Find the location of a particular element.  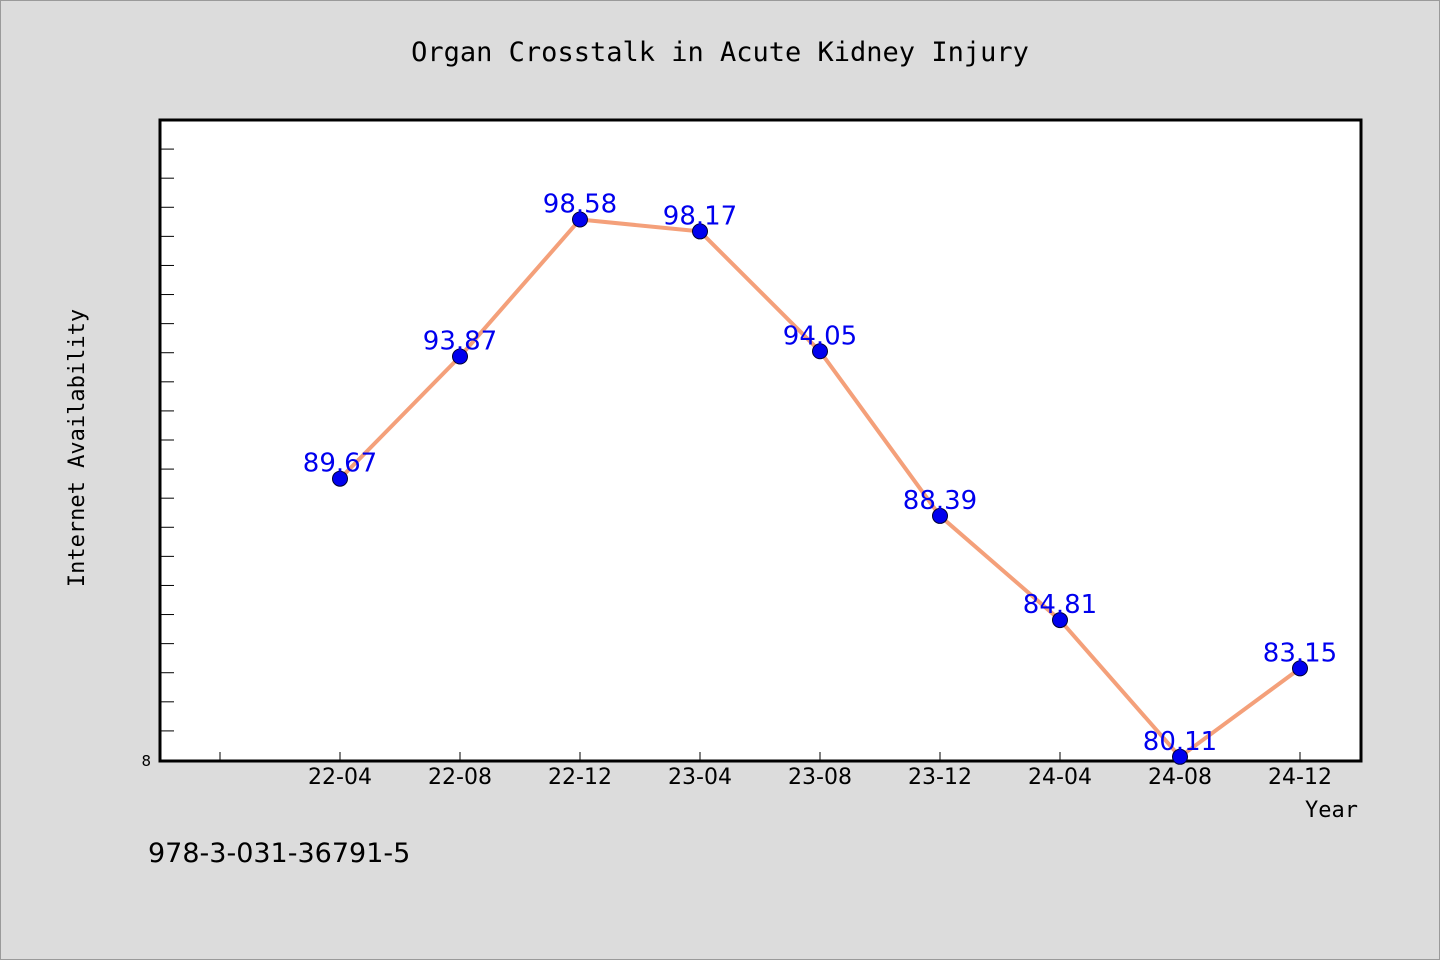

x-tick-label: 22-12 is located at coordinates (580, 777).